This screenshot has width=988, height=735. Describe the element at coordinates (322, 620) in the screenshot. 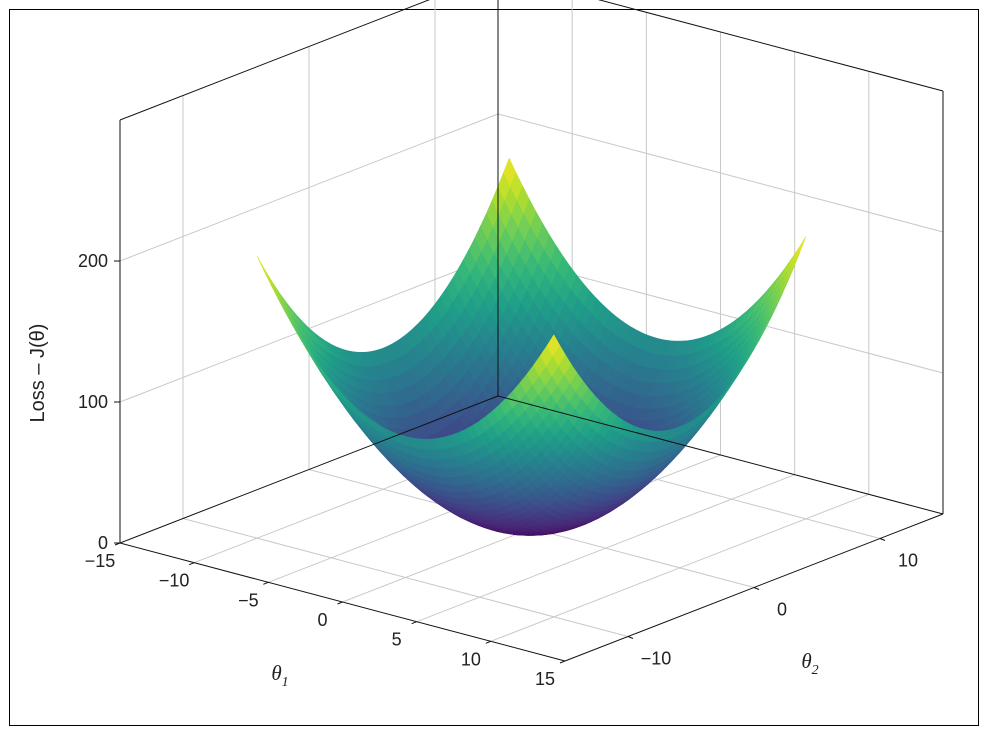

I see `x-tick-label: 0` at that location.